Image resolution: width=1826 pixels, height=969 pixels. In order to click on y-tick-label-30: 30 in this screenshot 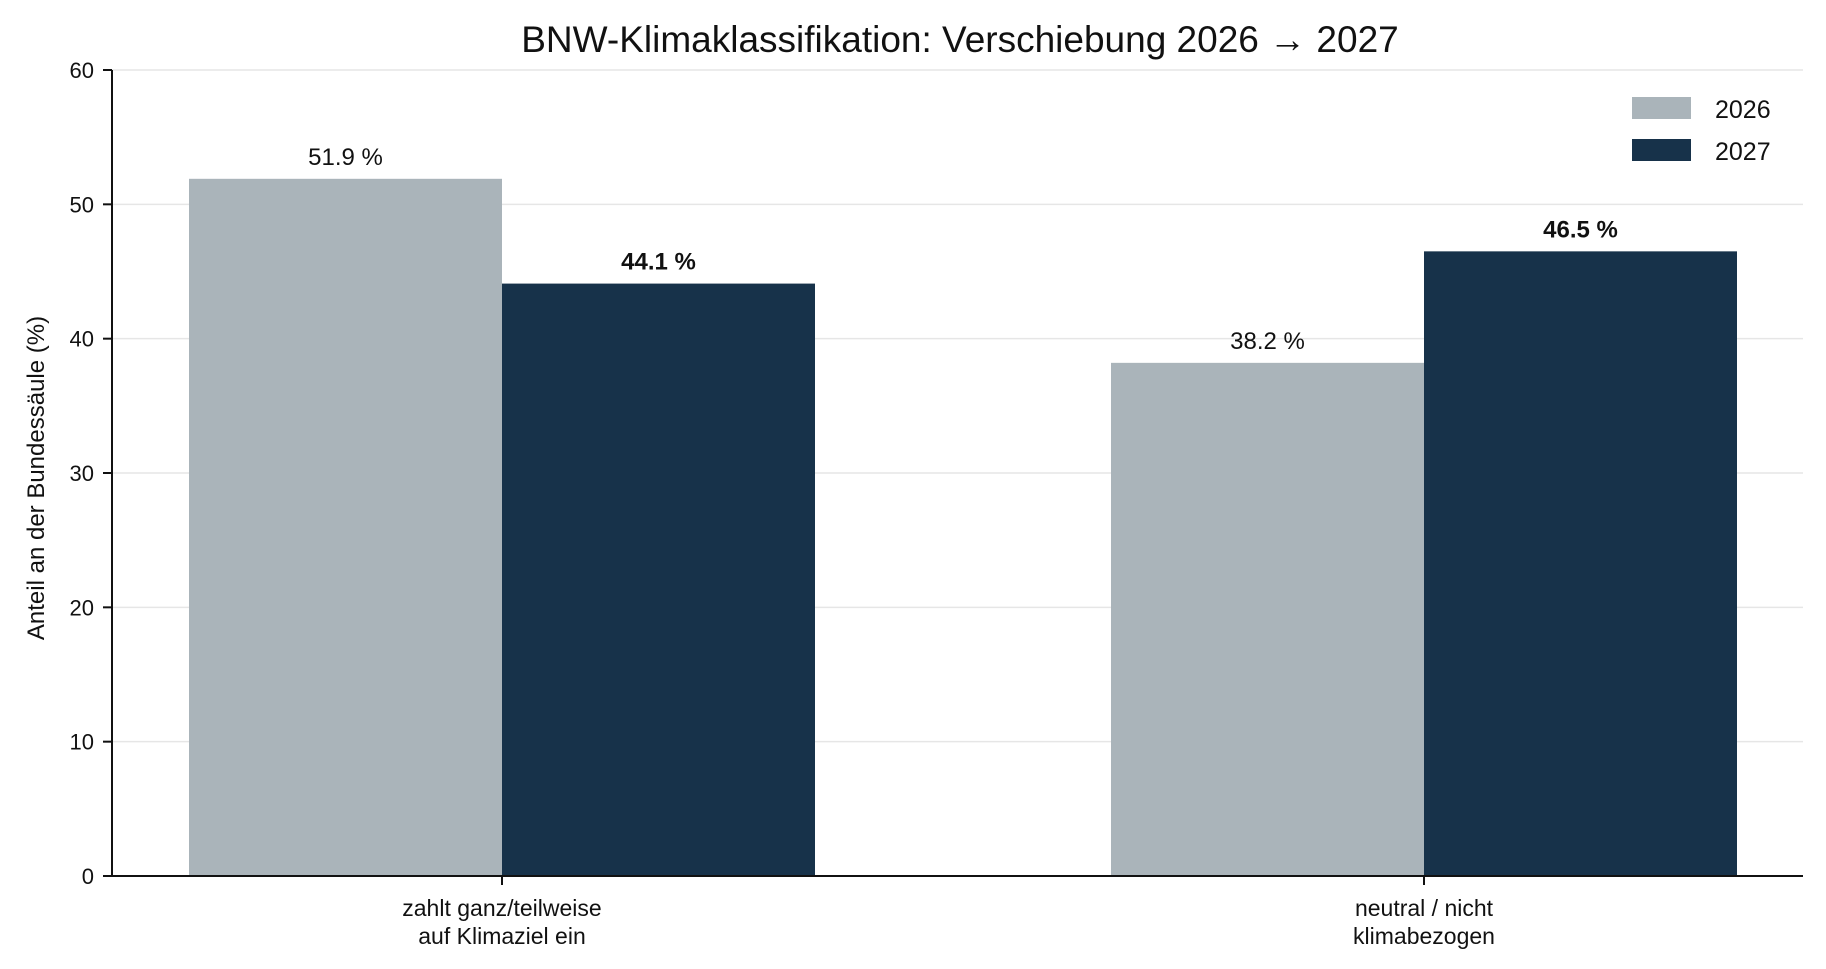, I will do `click(82, 473)`.